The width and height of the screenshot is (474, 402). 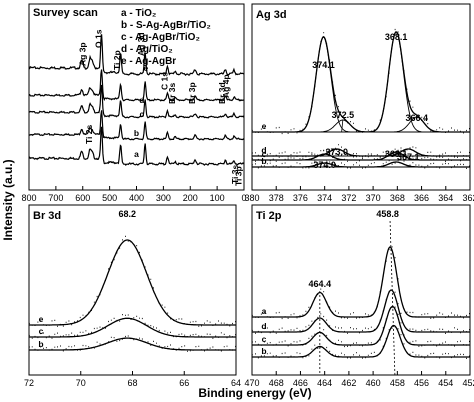 I want to click on x-tick-label: 456, so click(x=421, y=383).